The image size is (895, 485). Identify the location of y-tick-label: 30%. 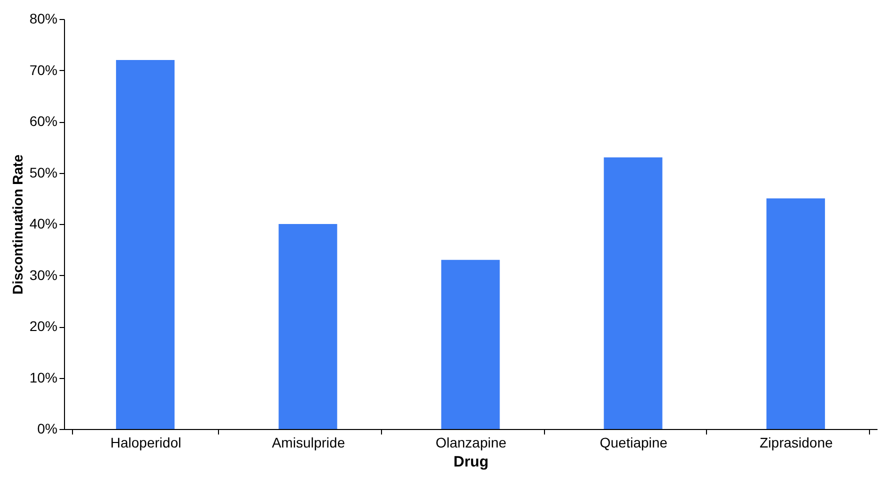
(43, 274).